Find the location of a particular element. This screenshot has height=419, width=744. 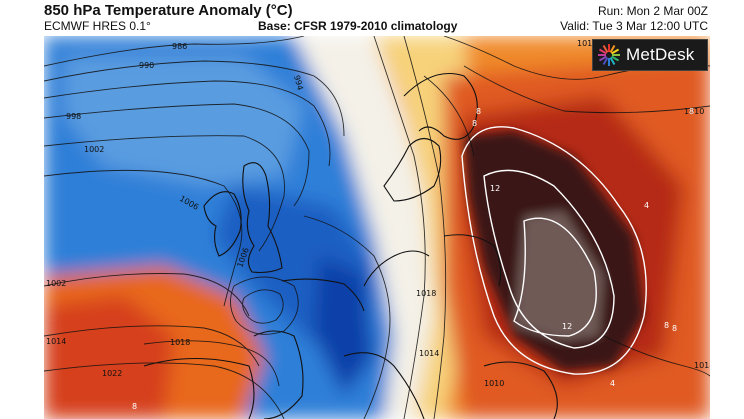

metdesk-logo: MetDesk is located at coordinates (650, 55).